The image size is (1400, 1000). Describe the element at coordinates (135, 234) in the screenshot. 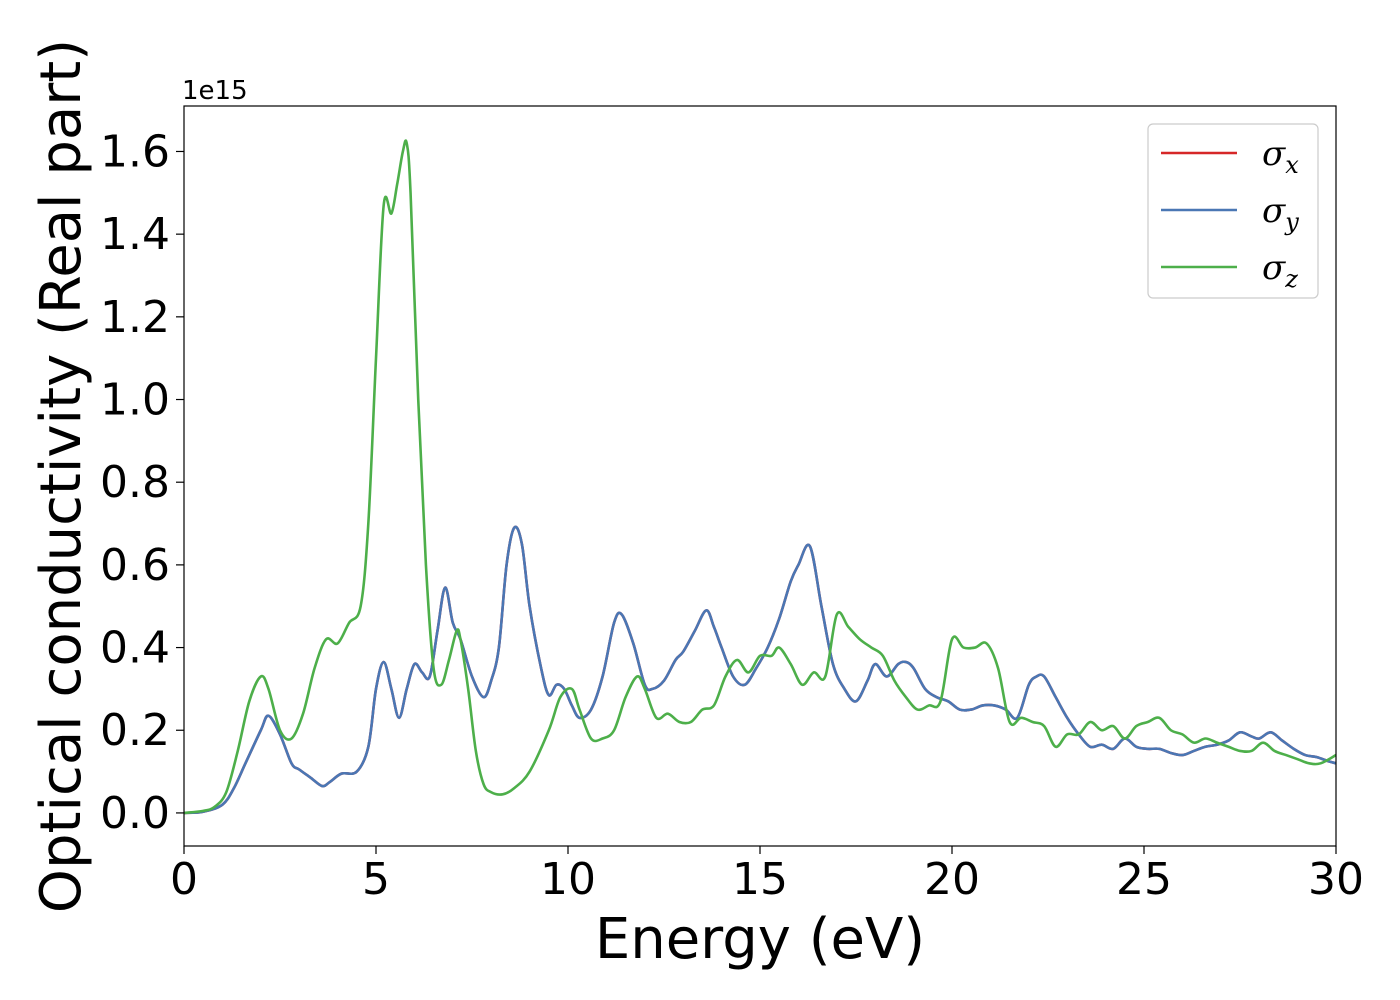

I see `y-tick-label: 1.4` at that location.